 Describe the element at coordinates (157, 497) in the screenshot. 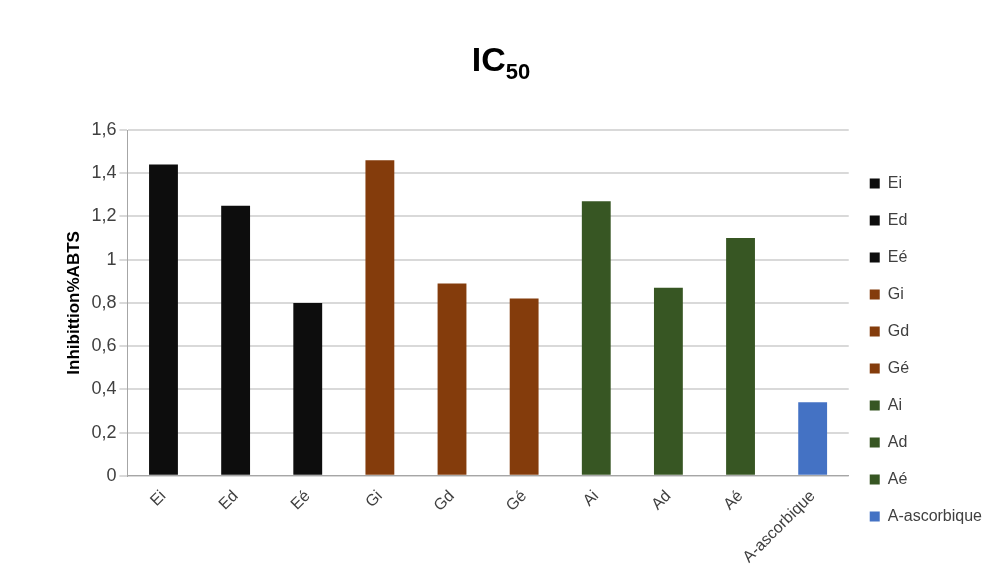

I see `x-tick-label: Ei` at that location.